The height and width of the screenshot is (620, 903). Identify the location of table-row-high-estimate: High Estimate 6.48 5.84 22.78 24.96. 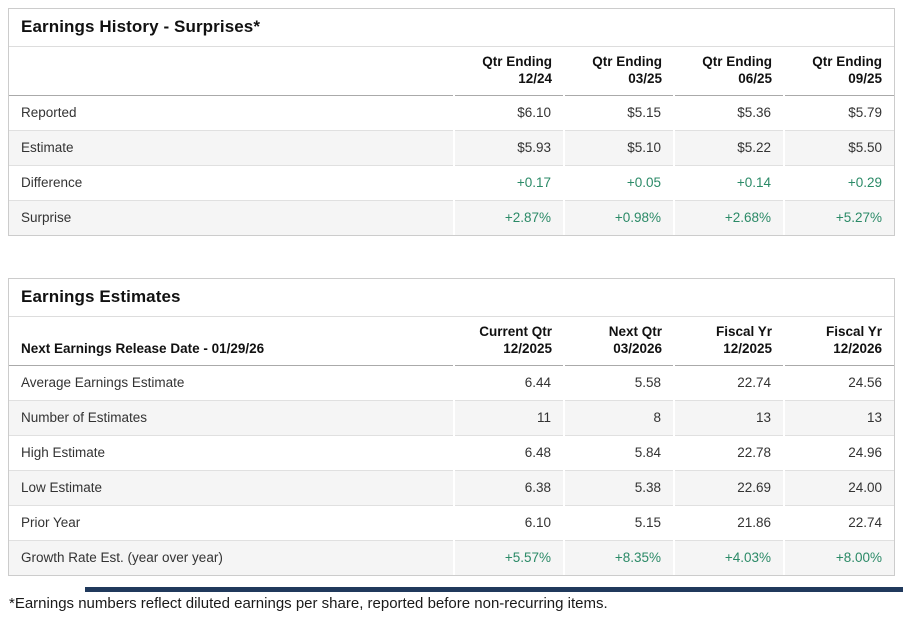
(451, 453).